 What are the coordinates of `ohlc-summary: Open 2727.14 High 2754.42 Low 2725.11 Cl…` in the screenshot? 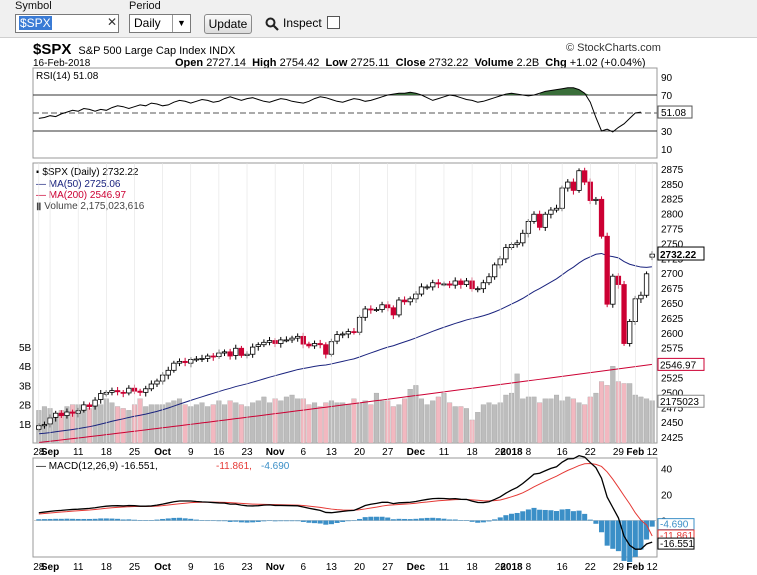 It's located at (410, 63).